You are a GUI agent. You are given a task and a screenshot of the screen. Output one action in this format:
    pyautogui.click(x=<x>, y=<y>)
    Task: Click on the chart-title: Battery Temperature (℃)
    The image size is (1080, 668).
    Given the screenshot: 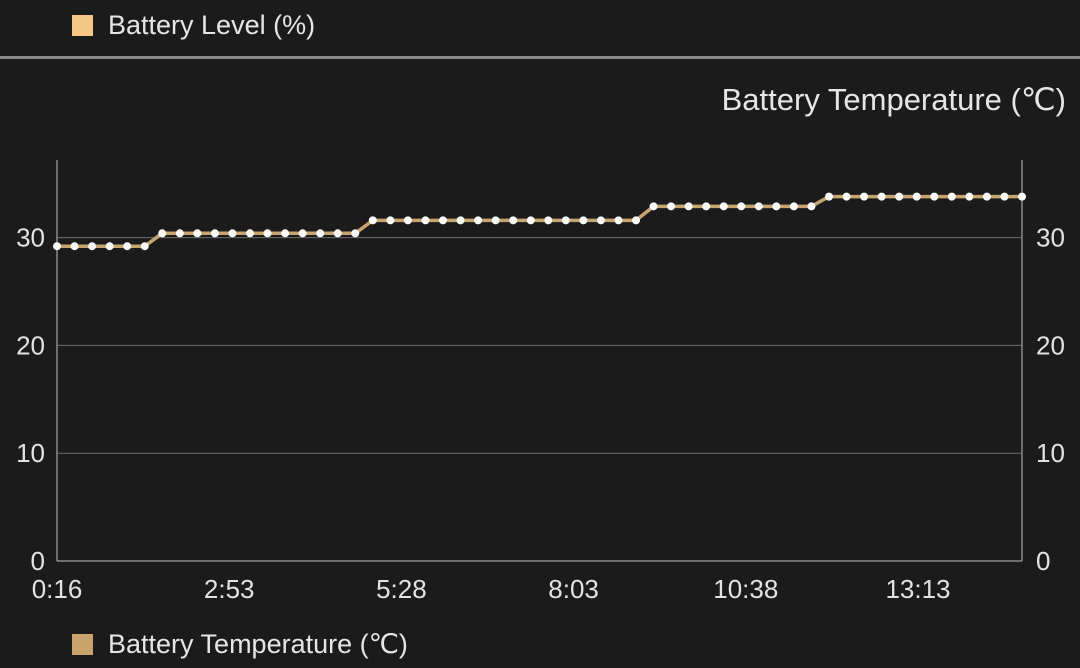 What is the action you would take?
    pyautogui.click(x=893, y=99)
    